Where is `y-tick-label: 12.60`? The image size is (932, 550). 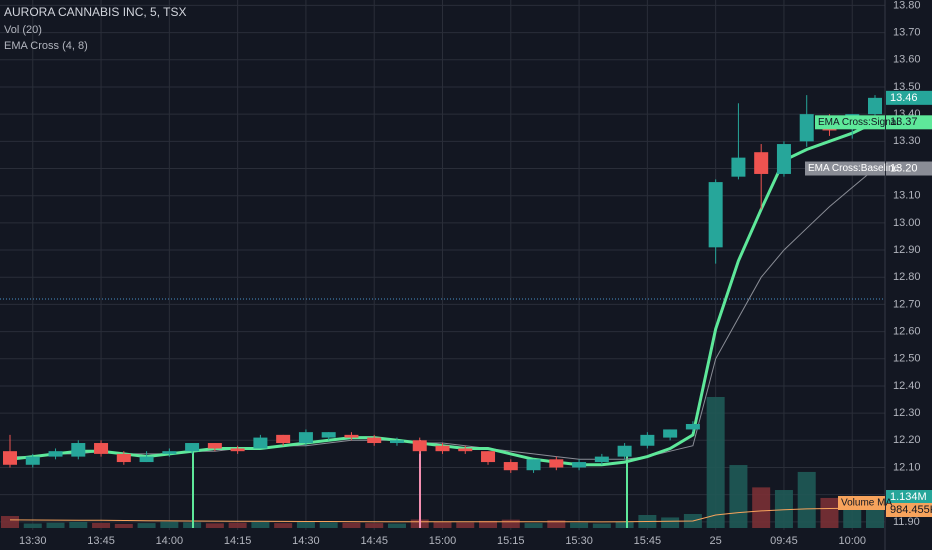 y-tick-label: 12.60 is located at coordinates (907, 331).